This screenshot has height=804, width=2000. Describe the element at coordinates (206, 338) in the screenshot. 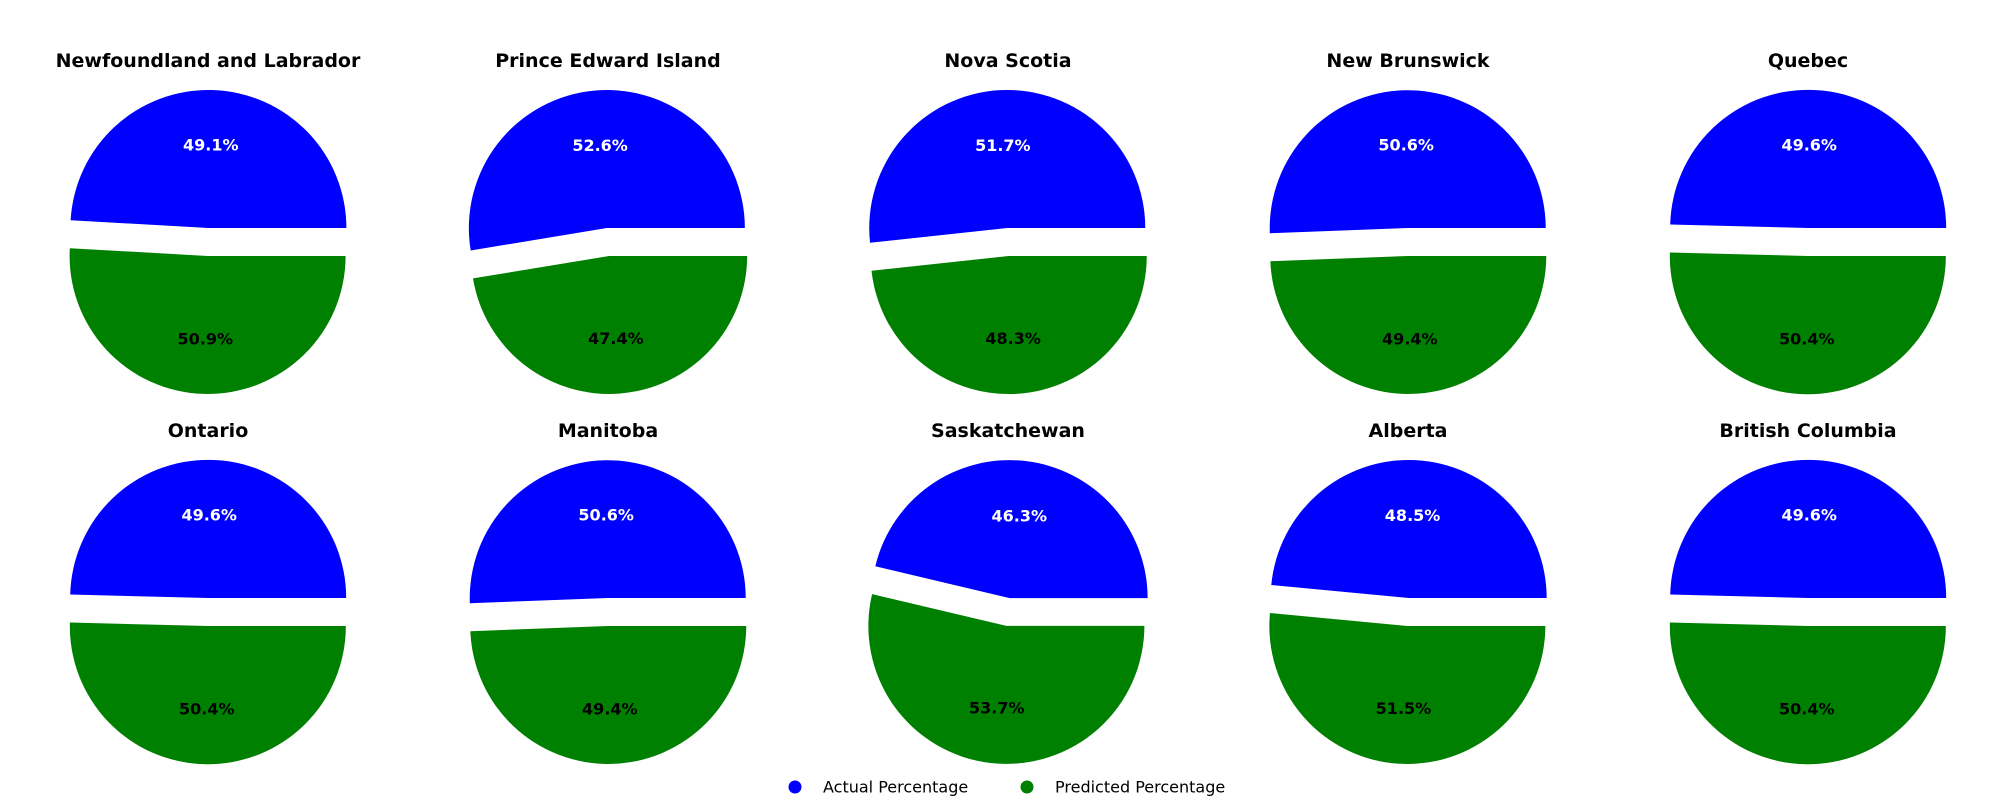

I see `data-label-predicted: 50.9%` at that location.